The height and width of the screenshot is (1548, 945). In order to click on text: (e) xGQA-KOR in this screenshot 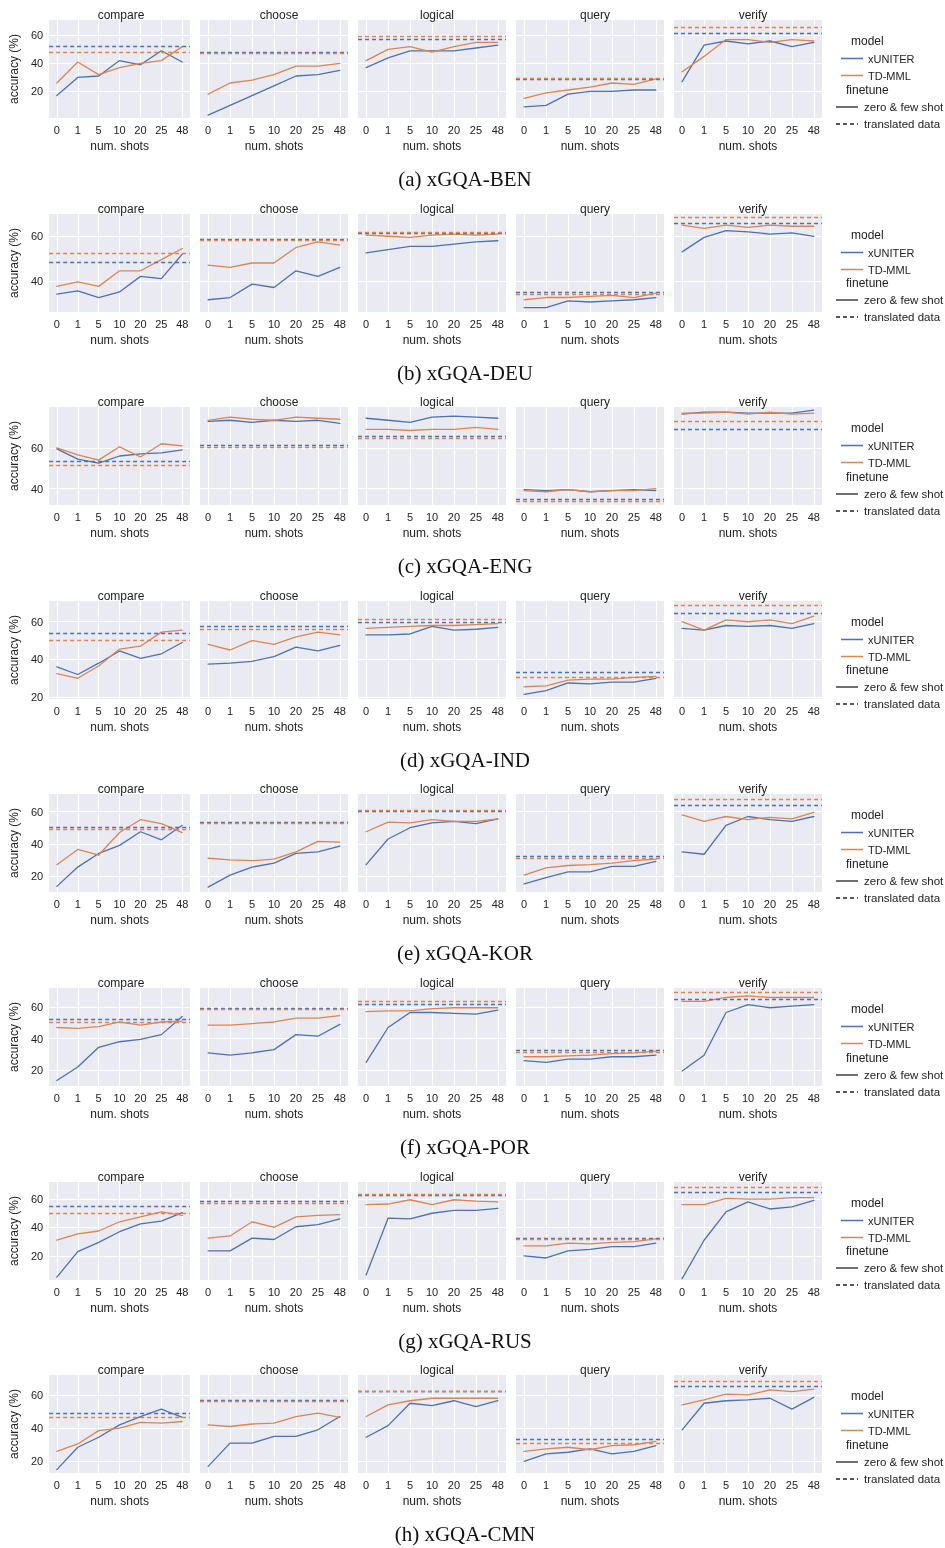, I will do `click(465, 954)`.